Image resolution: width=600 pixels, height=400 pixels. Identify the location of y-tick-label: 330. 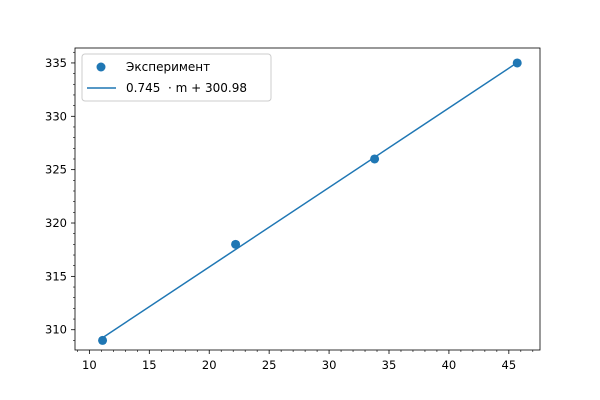
(56, 116).